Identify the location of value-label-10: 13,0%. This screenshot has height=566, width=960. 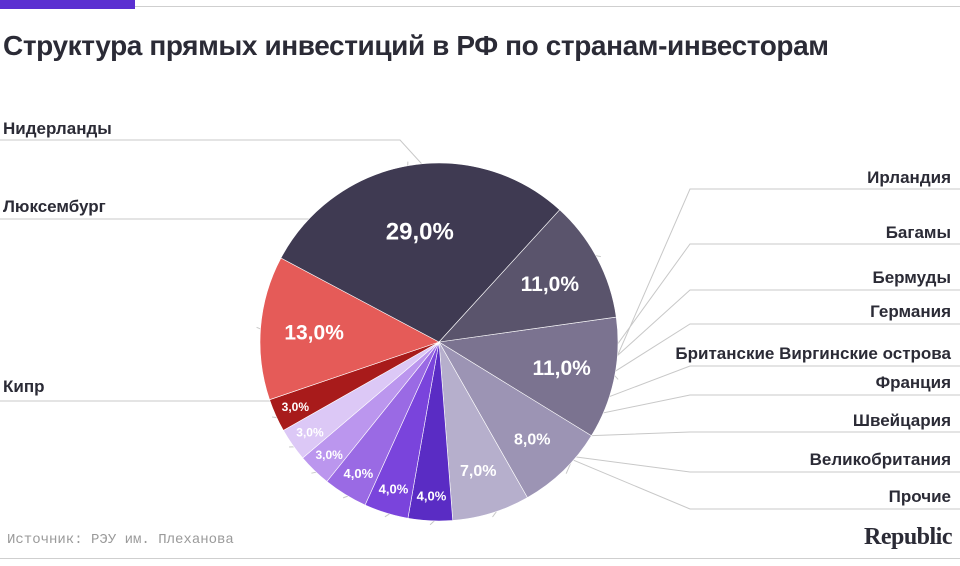
(314, 333).